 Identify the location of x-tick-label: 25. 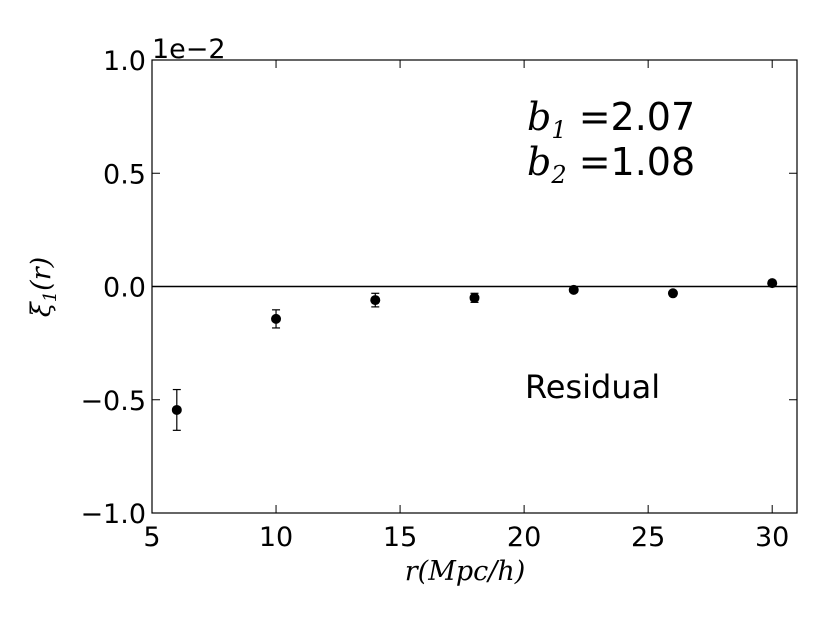
(648, 537).